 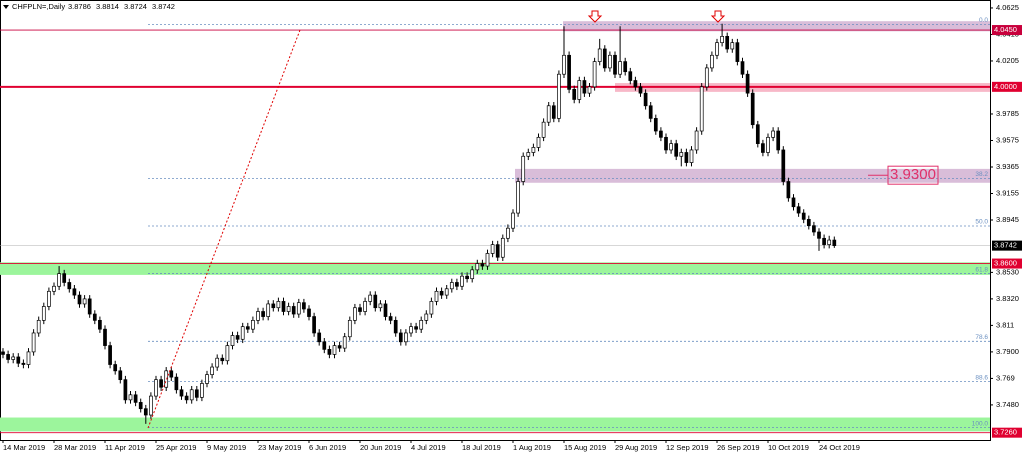 What do you see at coordinates (1005, 432) in the screenshot?
I see `price-tag-label: 3.7260` at bounding box center [1005, 432].